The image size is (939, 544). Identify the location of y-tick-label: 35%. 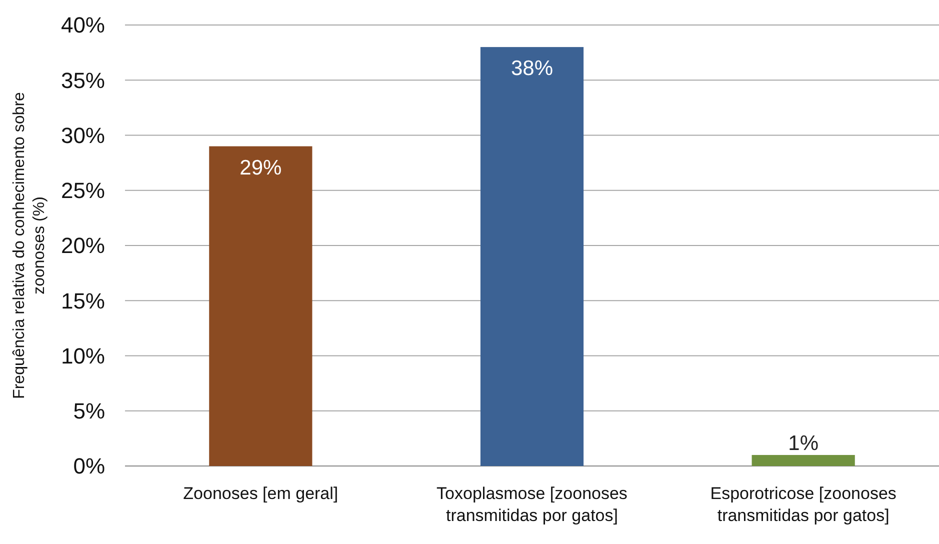
(82, 80).